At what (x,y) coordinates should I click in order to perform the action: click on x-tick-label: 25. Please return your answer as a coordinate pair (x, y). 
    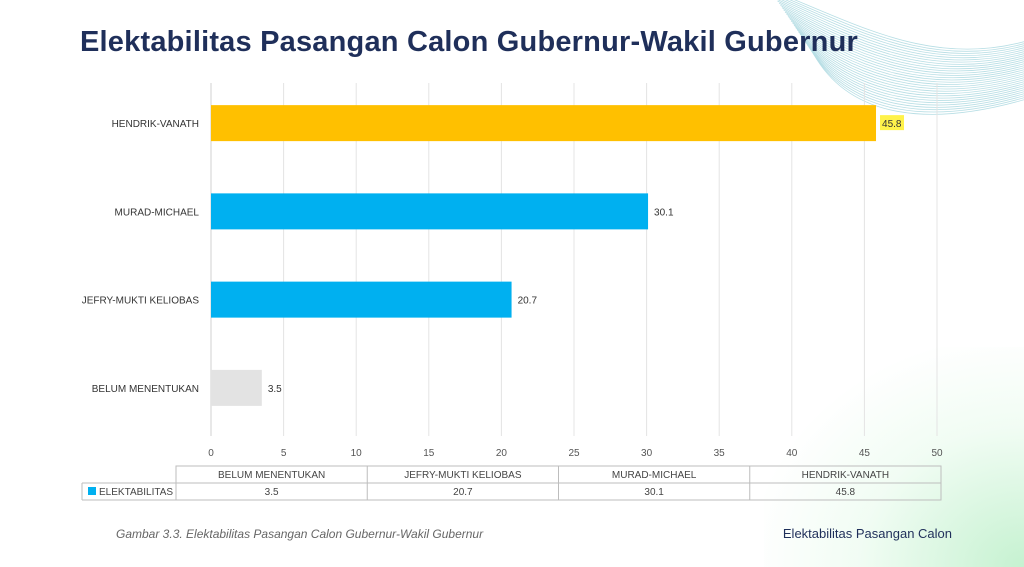
    Looking at the image, I should click on (574, 453).